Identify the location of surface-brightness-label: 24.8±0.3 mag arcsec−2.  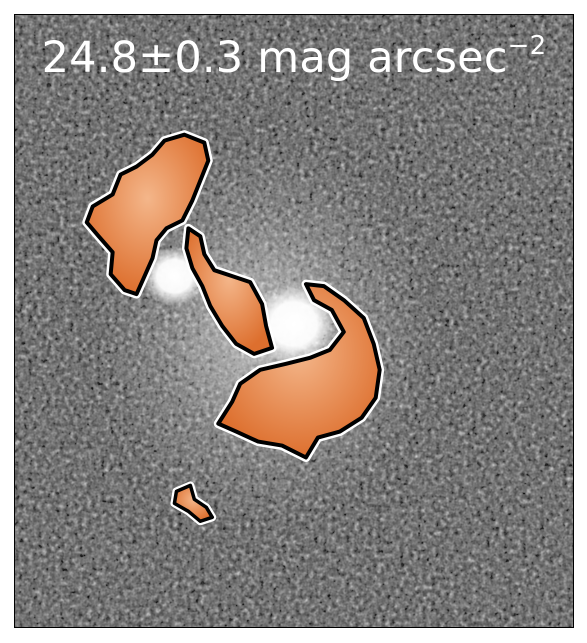
(294, 56).